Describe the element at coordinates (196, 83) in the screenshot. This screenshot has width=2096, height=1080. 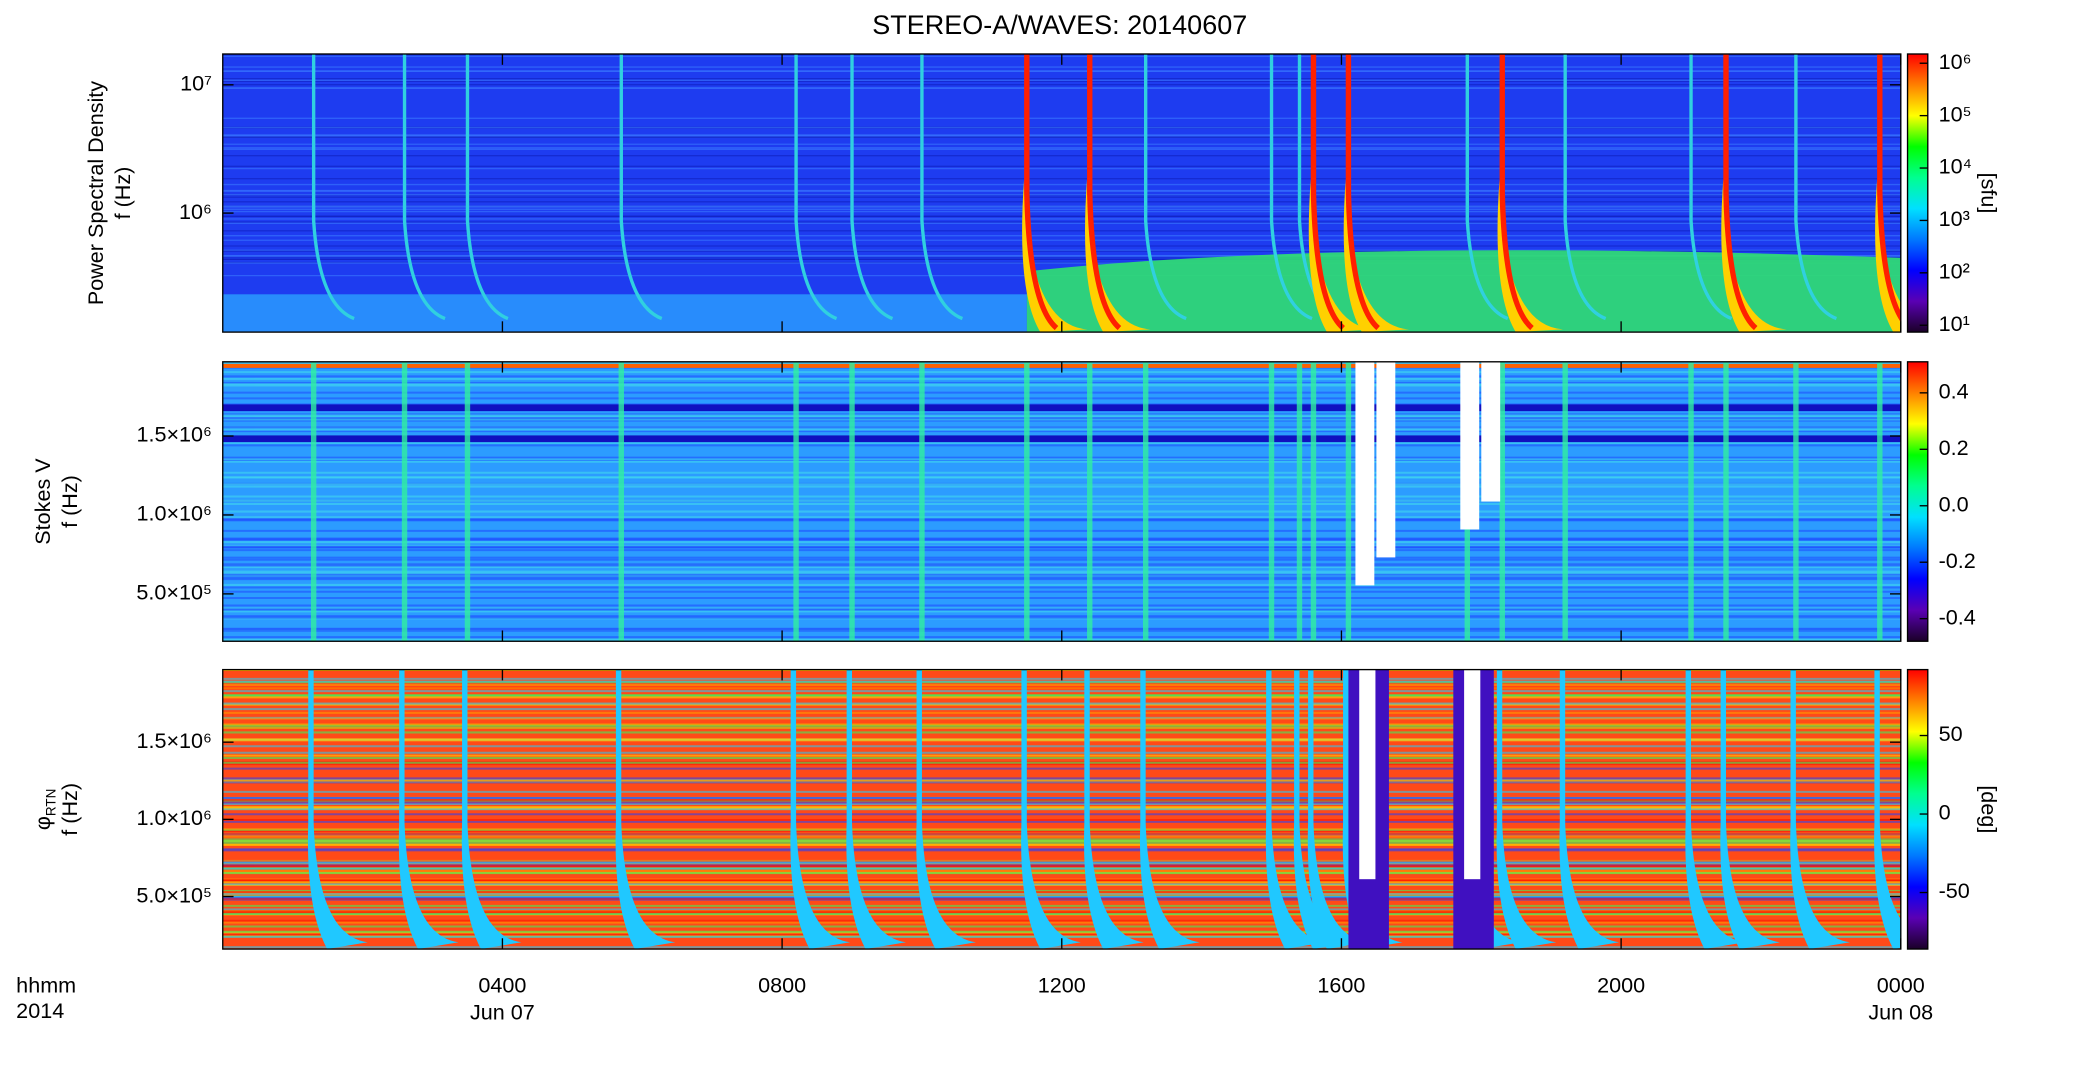
I see `y-tick-label: 10⁷` at that location.